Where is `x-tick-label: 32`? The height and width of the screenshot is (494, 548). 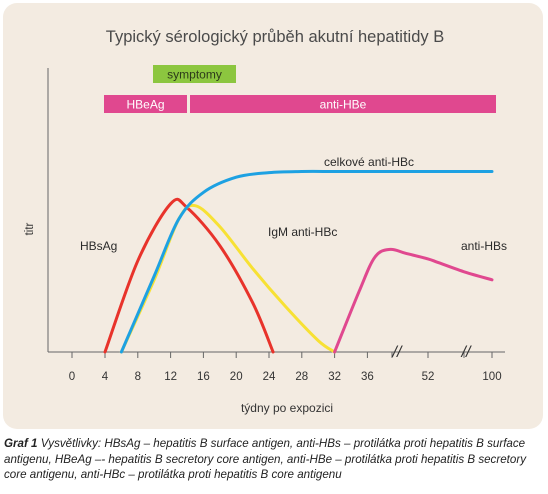
x-tick-label: 32 is located at coordinates (334, 377).